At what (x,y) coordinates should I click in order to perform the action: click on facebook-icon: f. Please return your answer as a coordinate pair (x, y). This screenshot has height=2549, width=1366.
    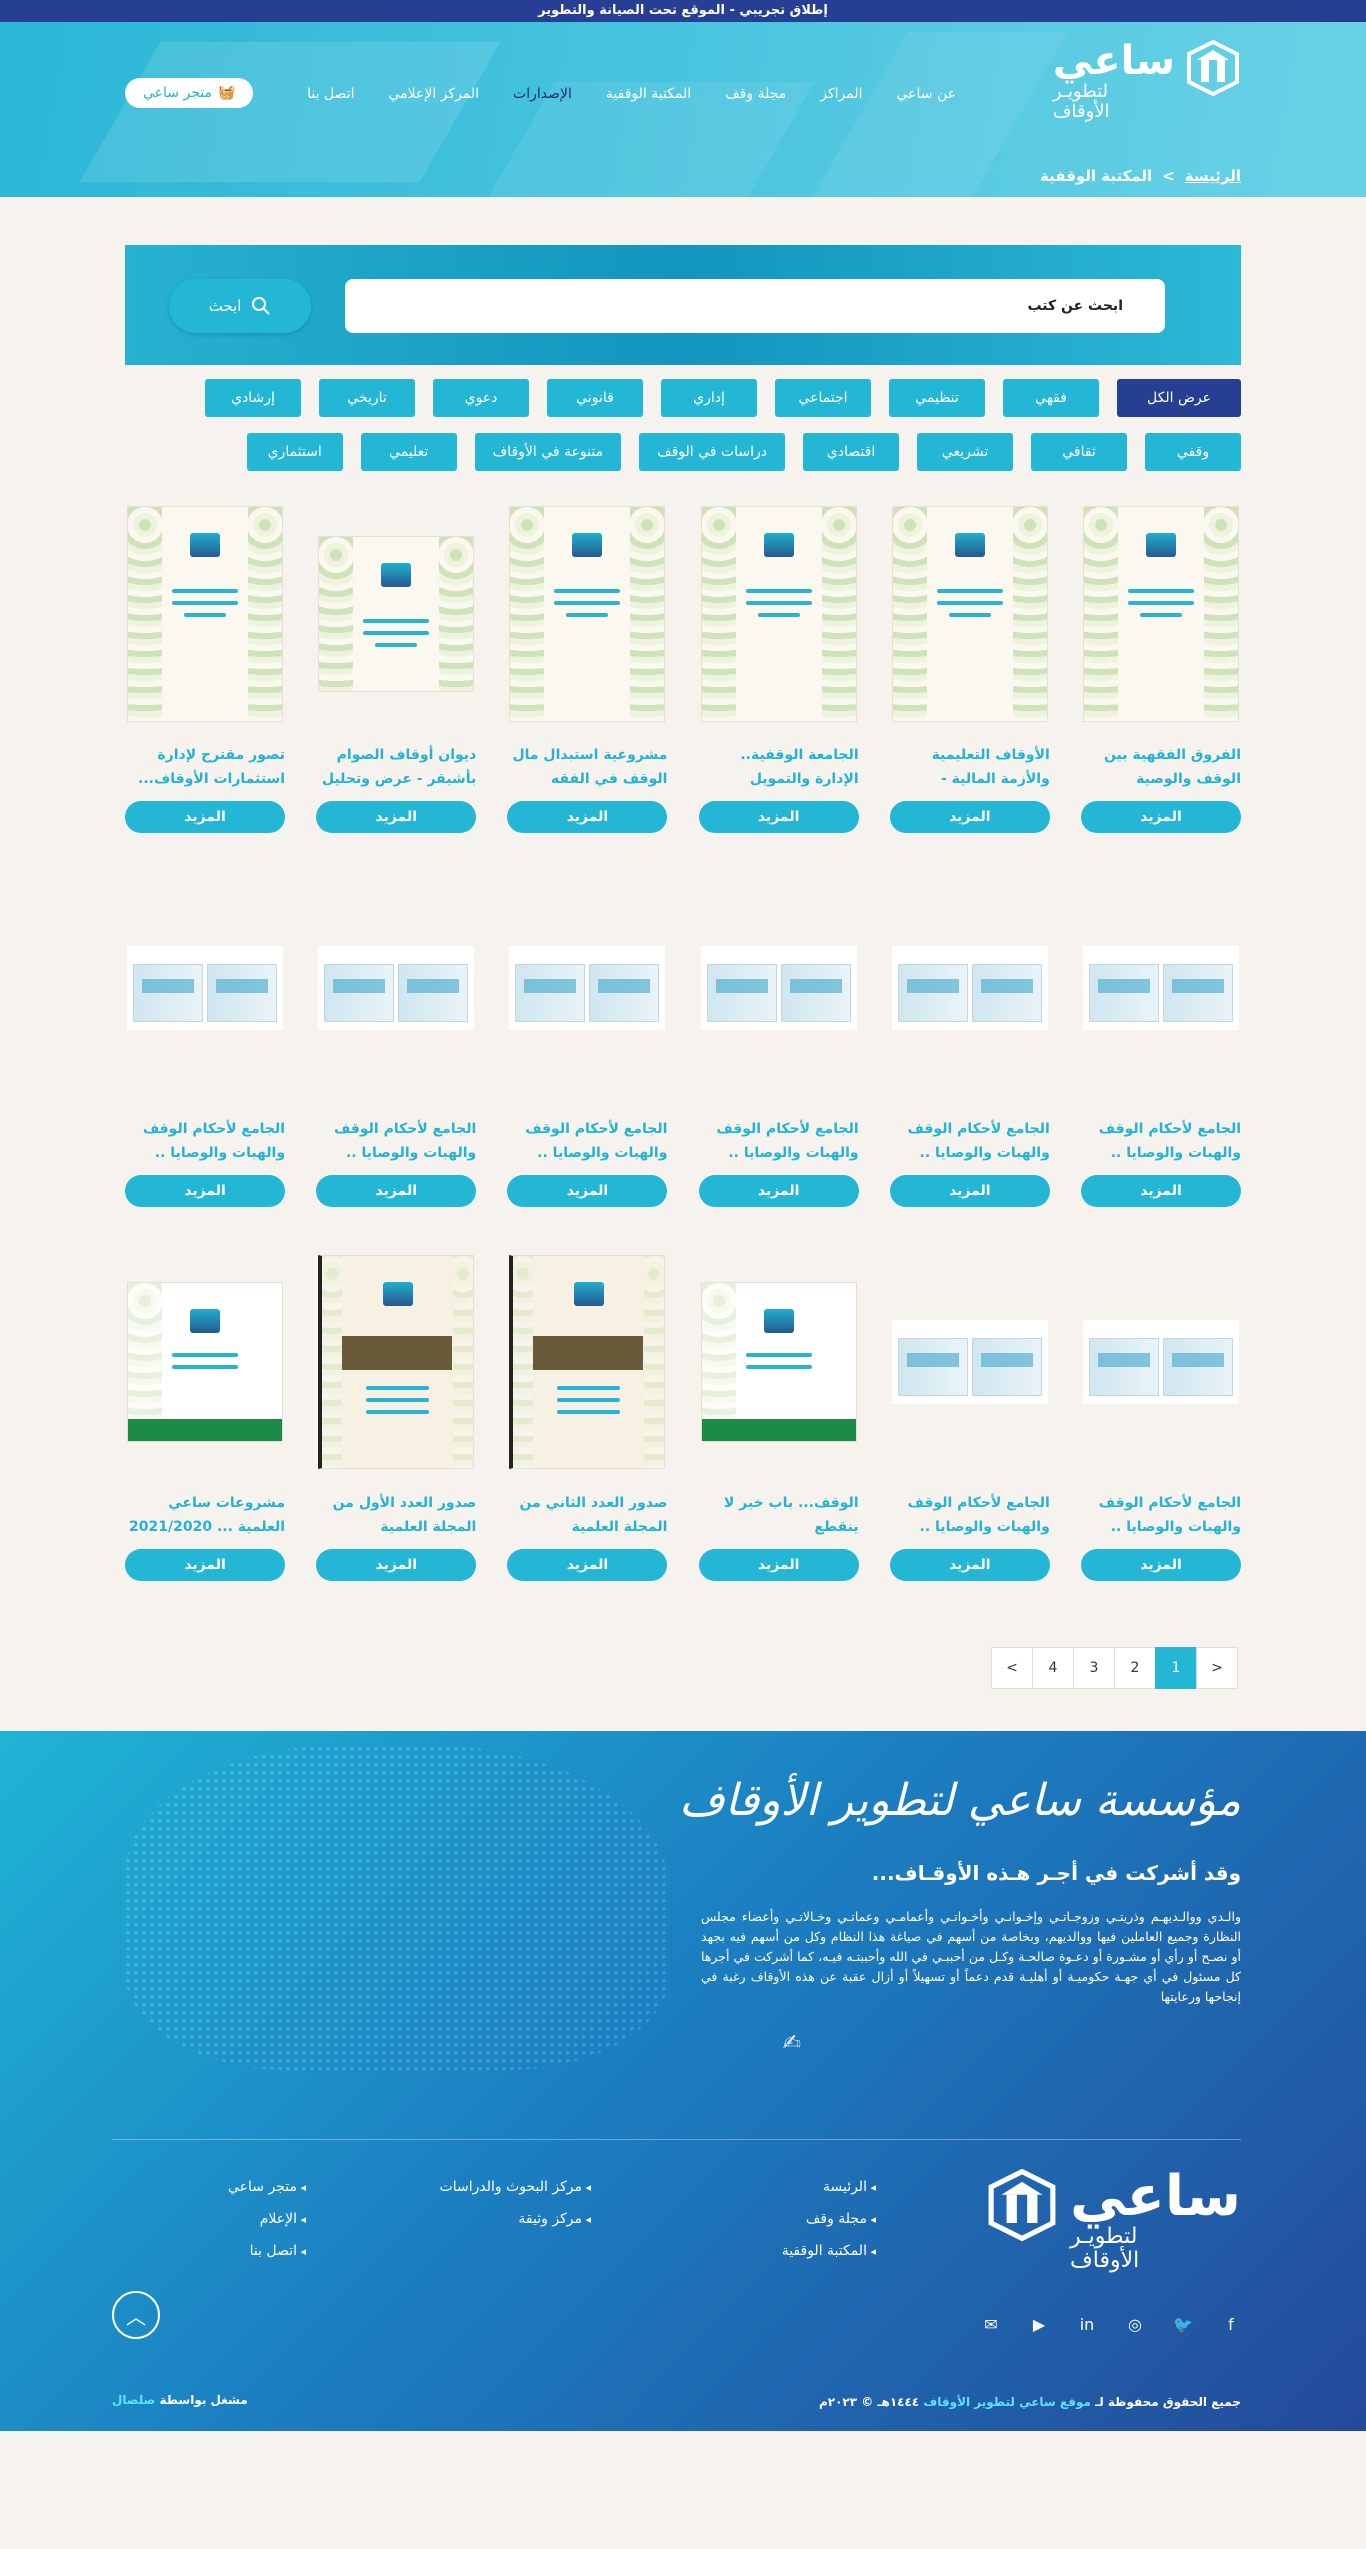
    Looking at the image, I should click on (1231, 2324).